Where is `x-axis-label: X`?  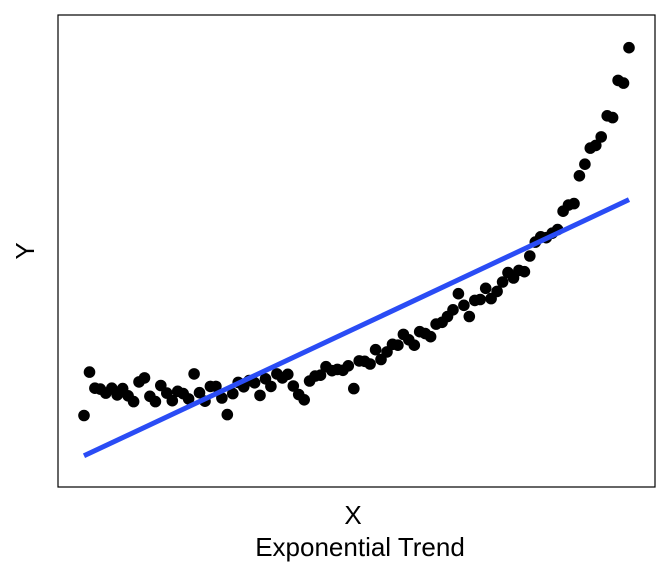 x-axis-label: X is located at coordinates (352, 515).